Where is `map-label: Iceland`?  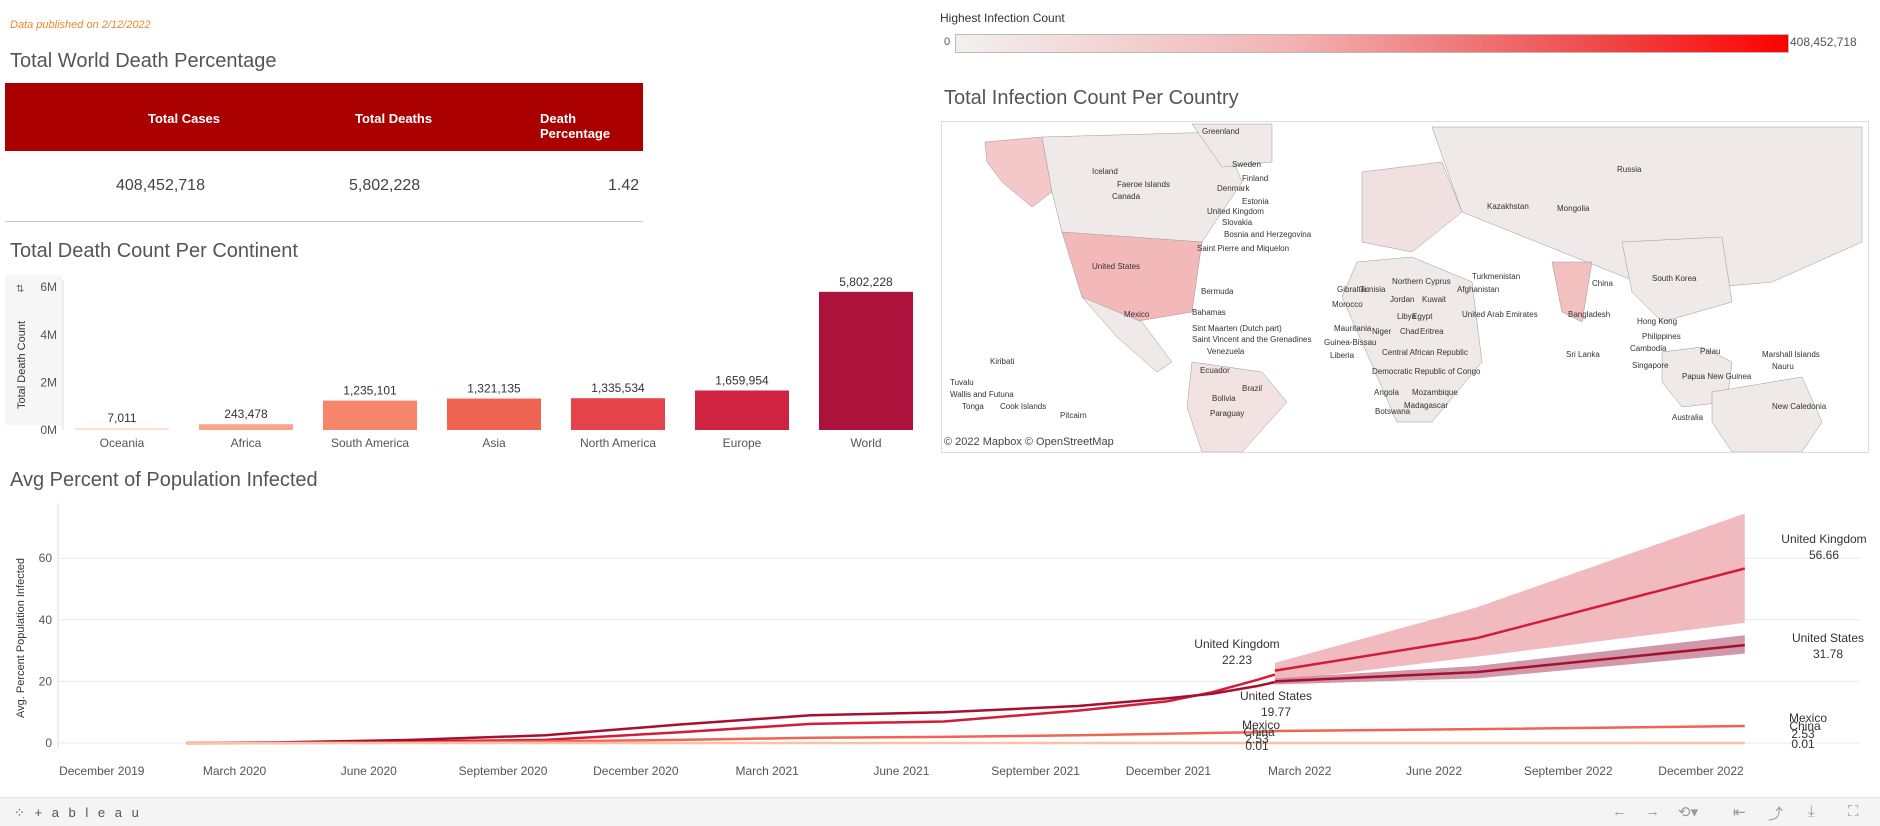 map-label: Iceland is located at coordinates (1105, 171).